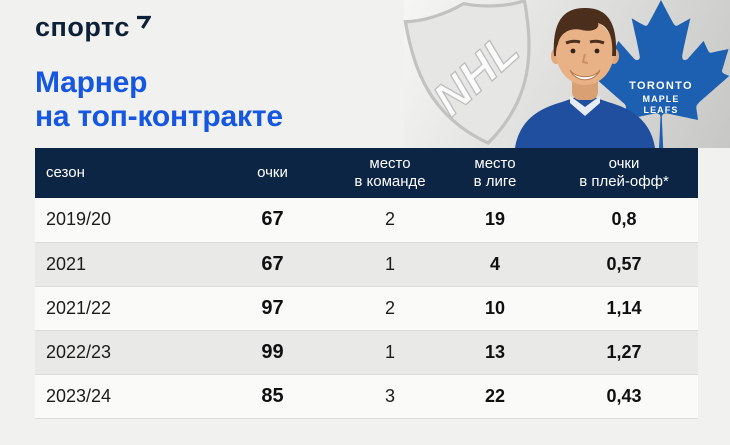 This screenshot has width=730, height=445. I want to click on table-header-row: сезон очки место в команде место в лиге, so click(366, 173).